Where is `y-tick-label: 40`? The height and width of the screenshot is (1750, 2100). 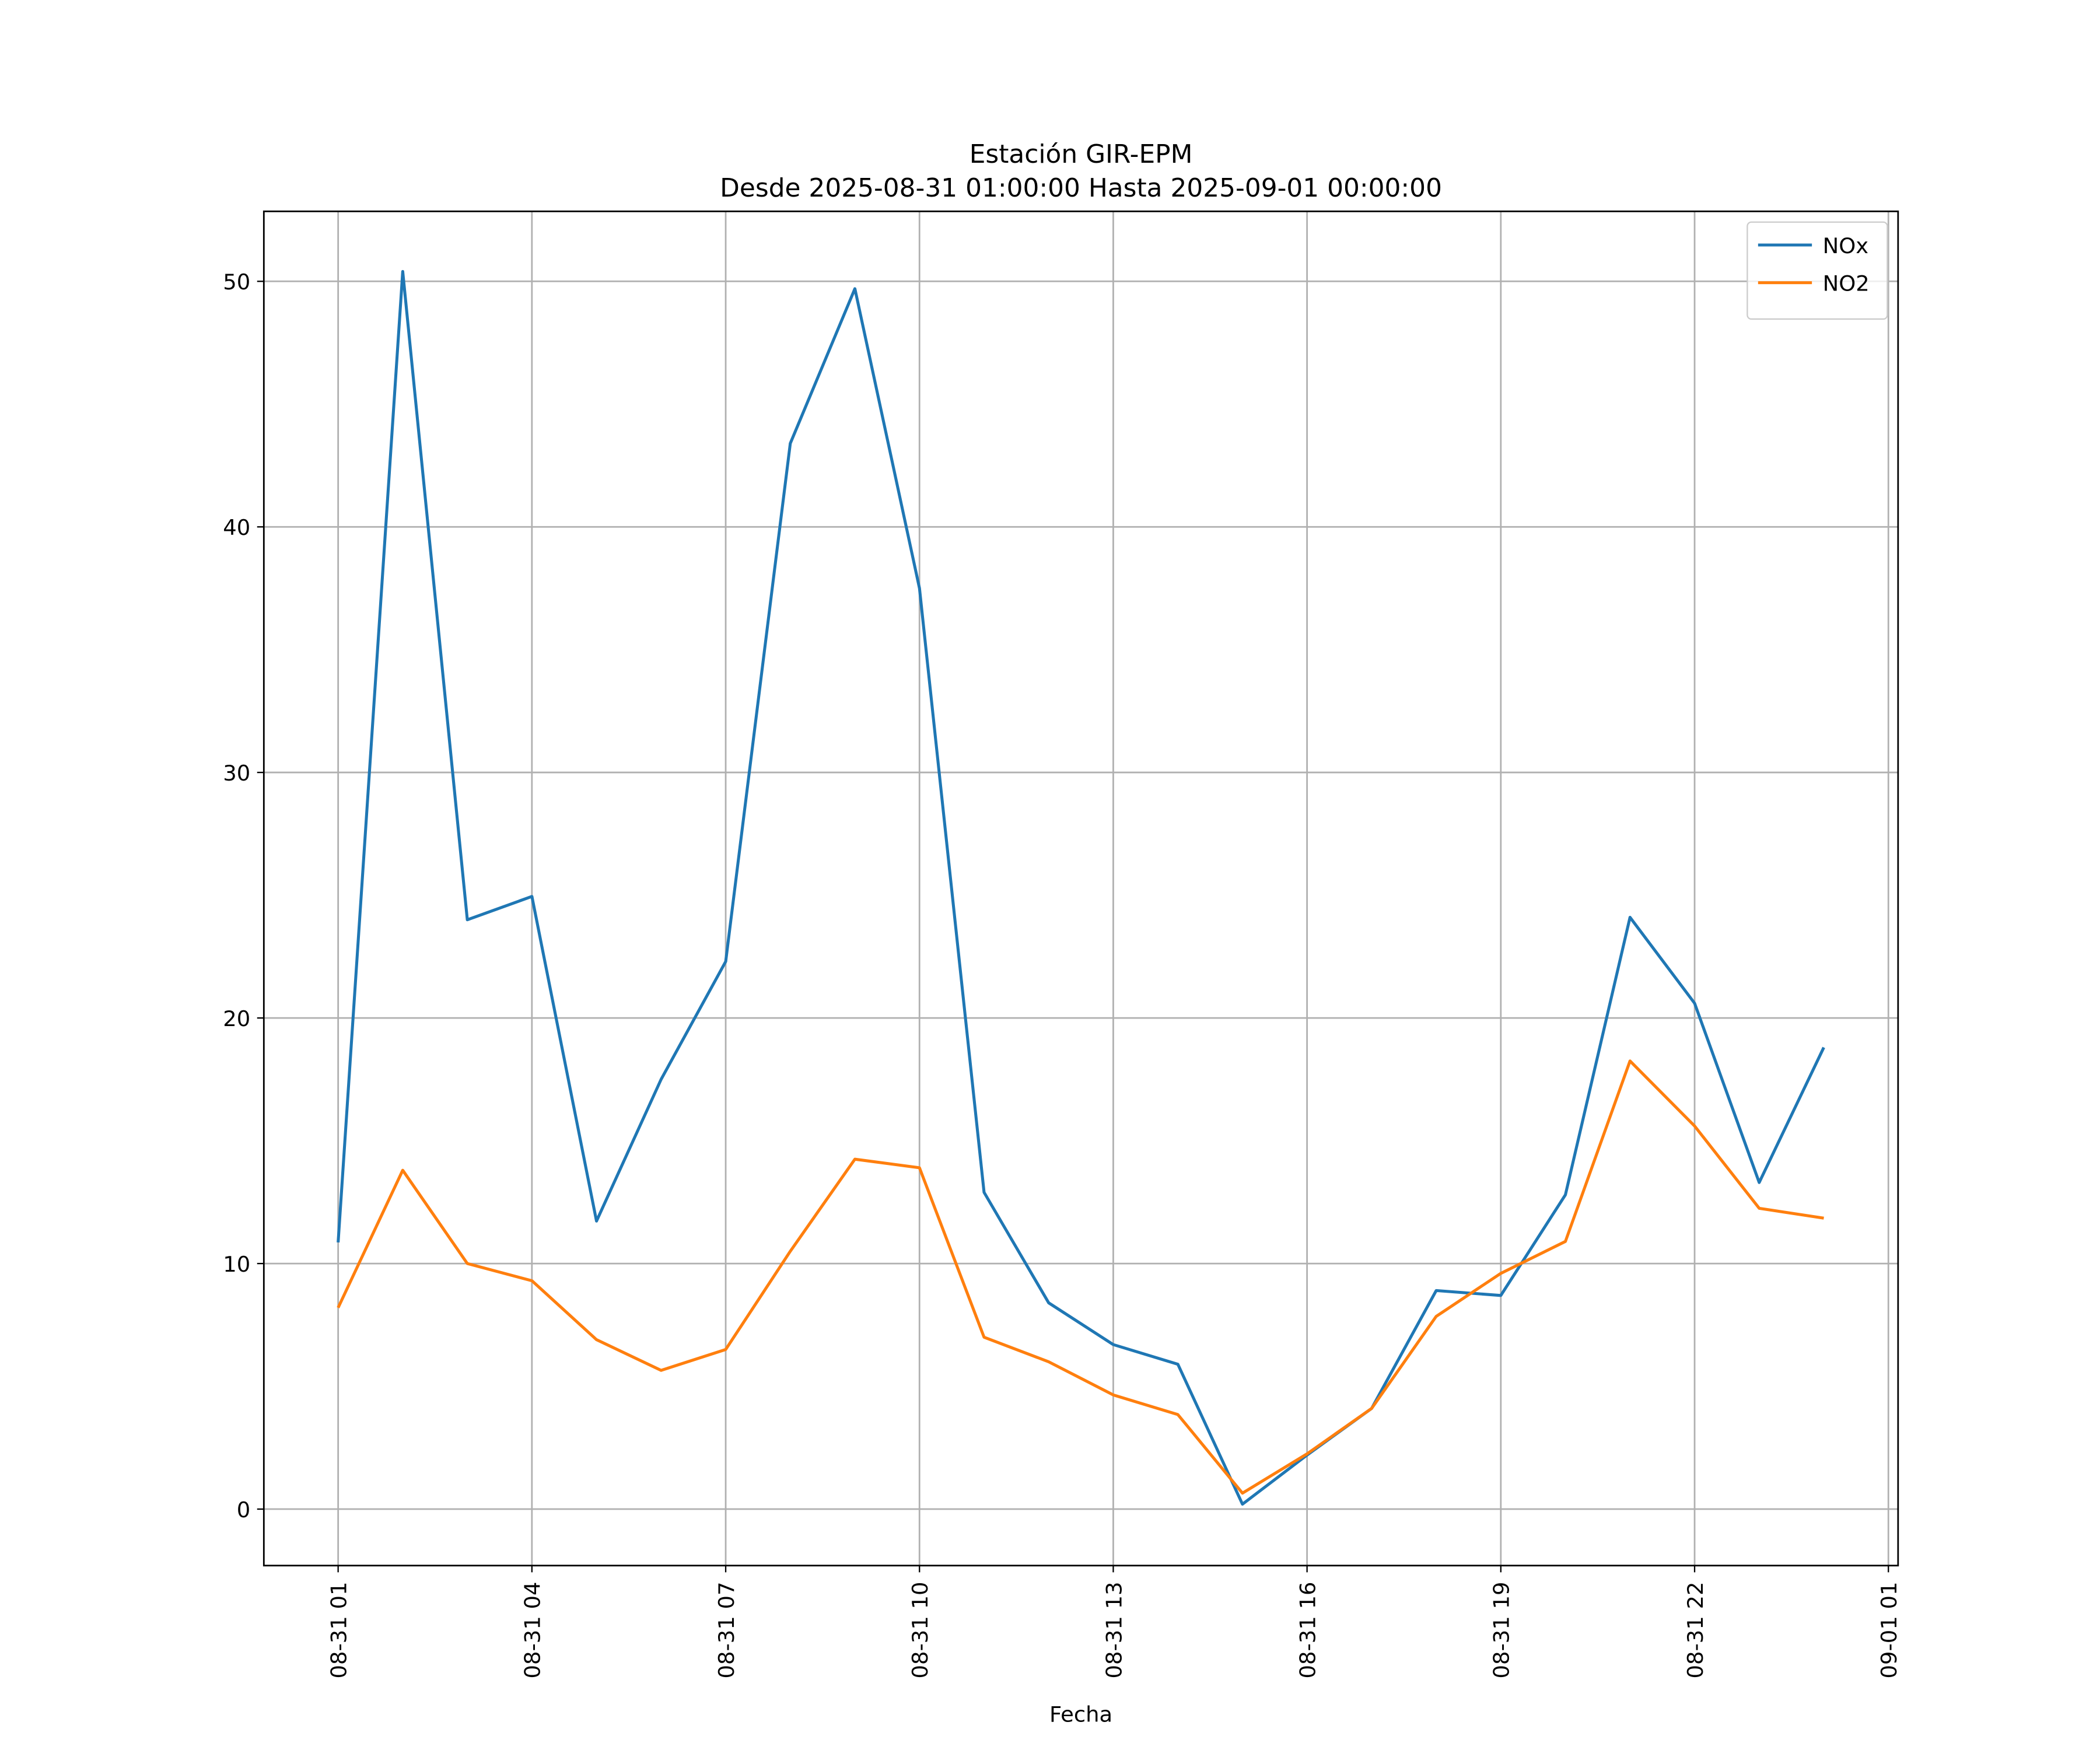
y-tick-label: 40 is located at coordinates (236, 527).